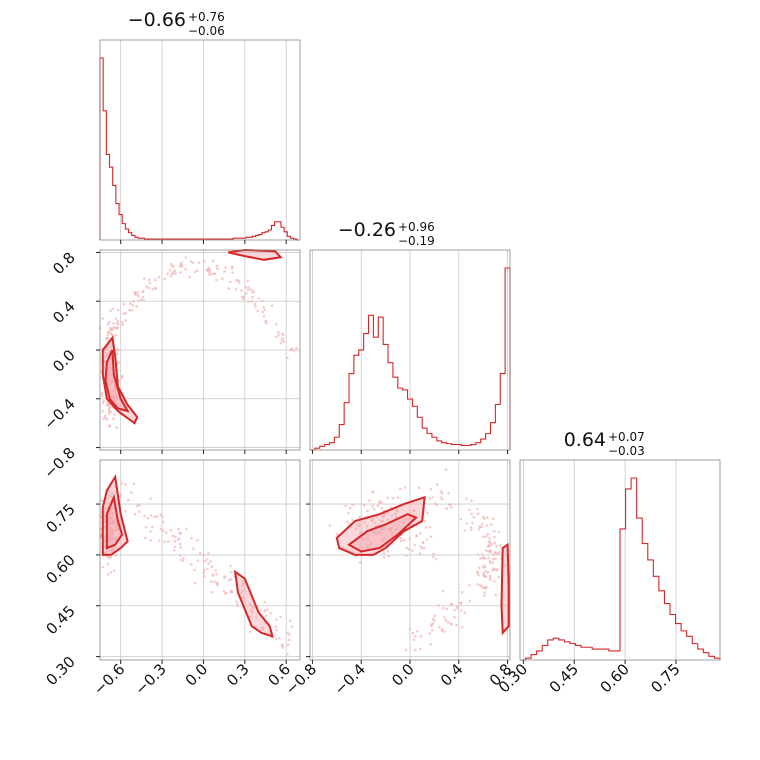  What do you see at coordinates (60, 620) in the screenshot?
I see `y-tick-label-2-1: 0.45` at bounding box center [60, 620].